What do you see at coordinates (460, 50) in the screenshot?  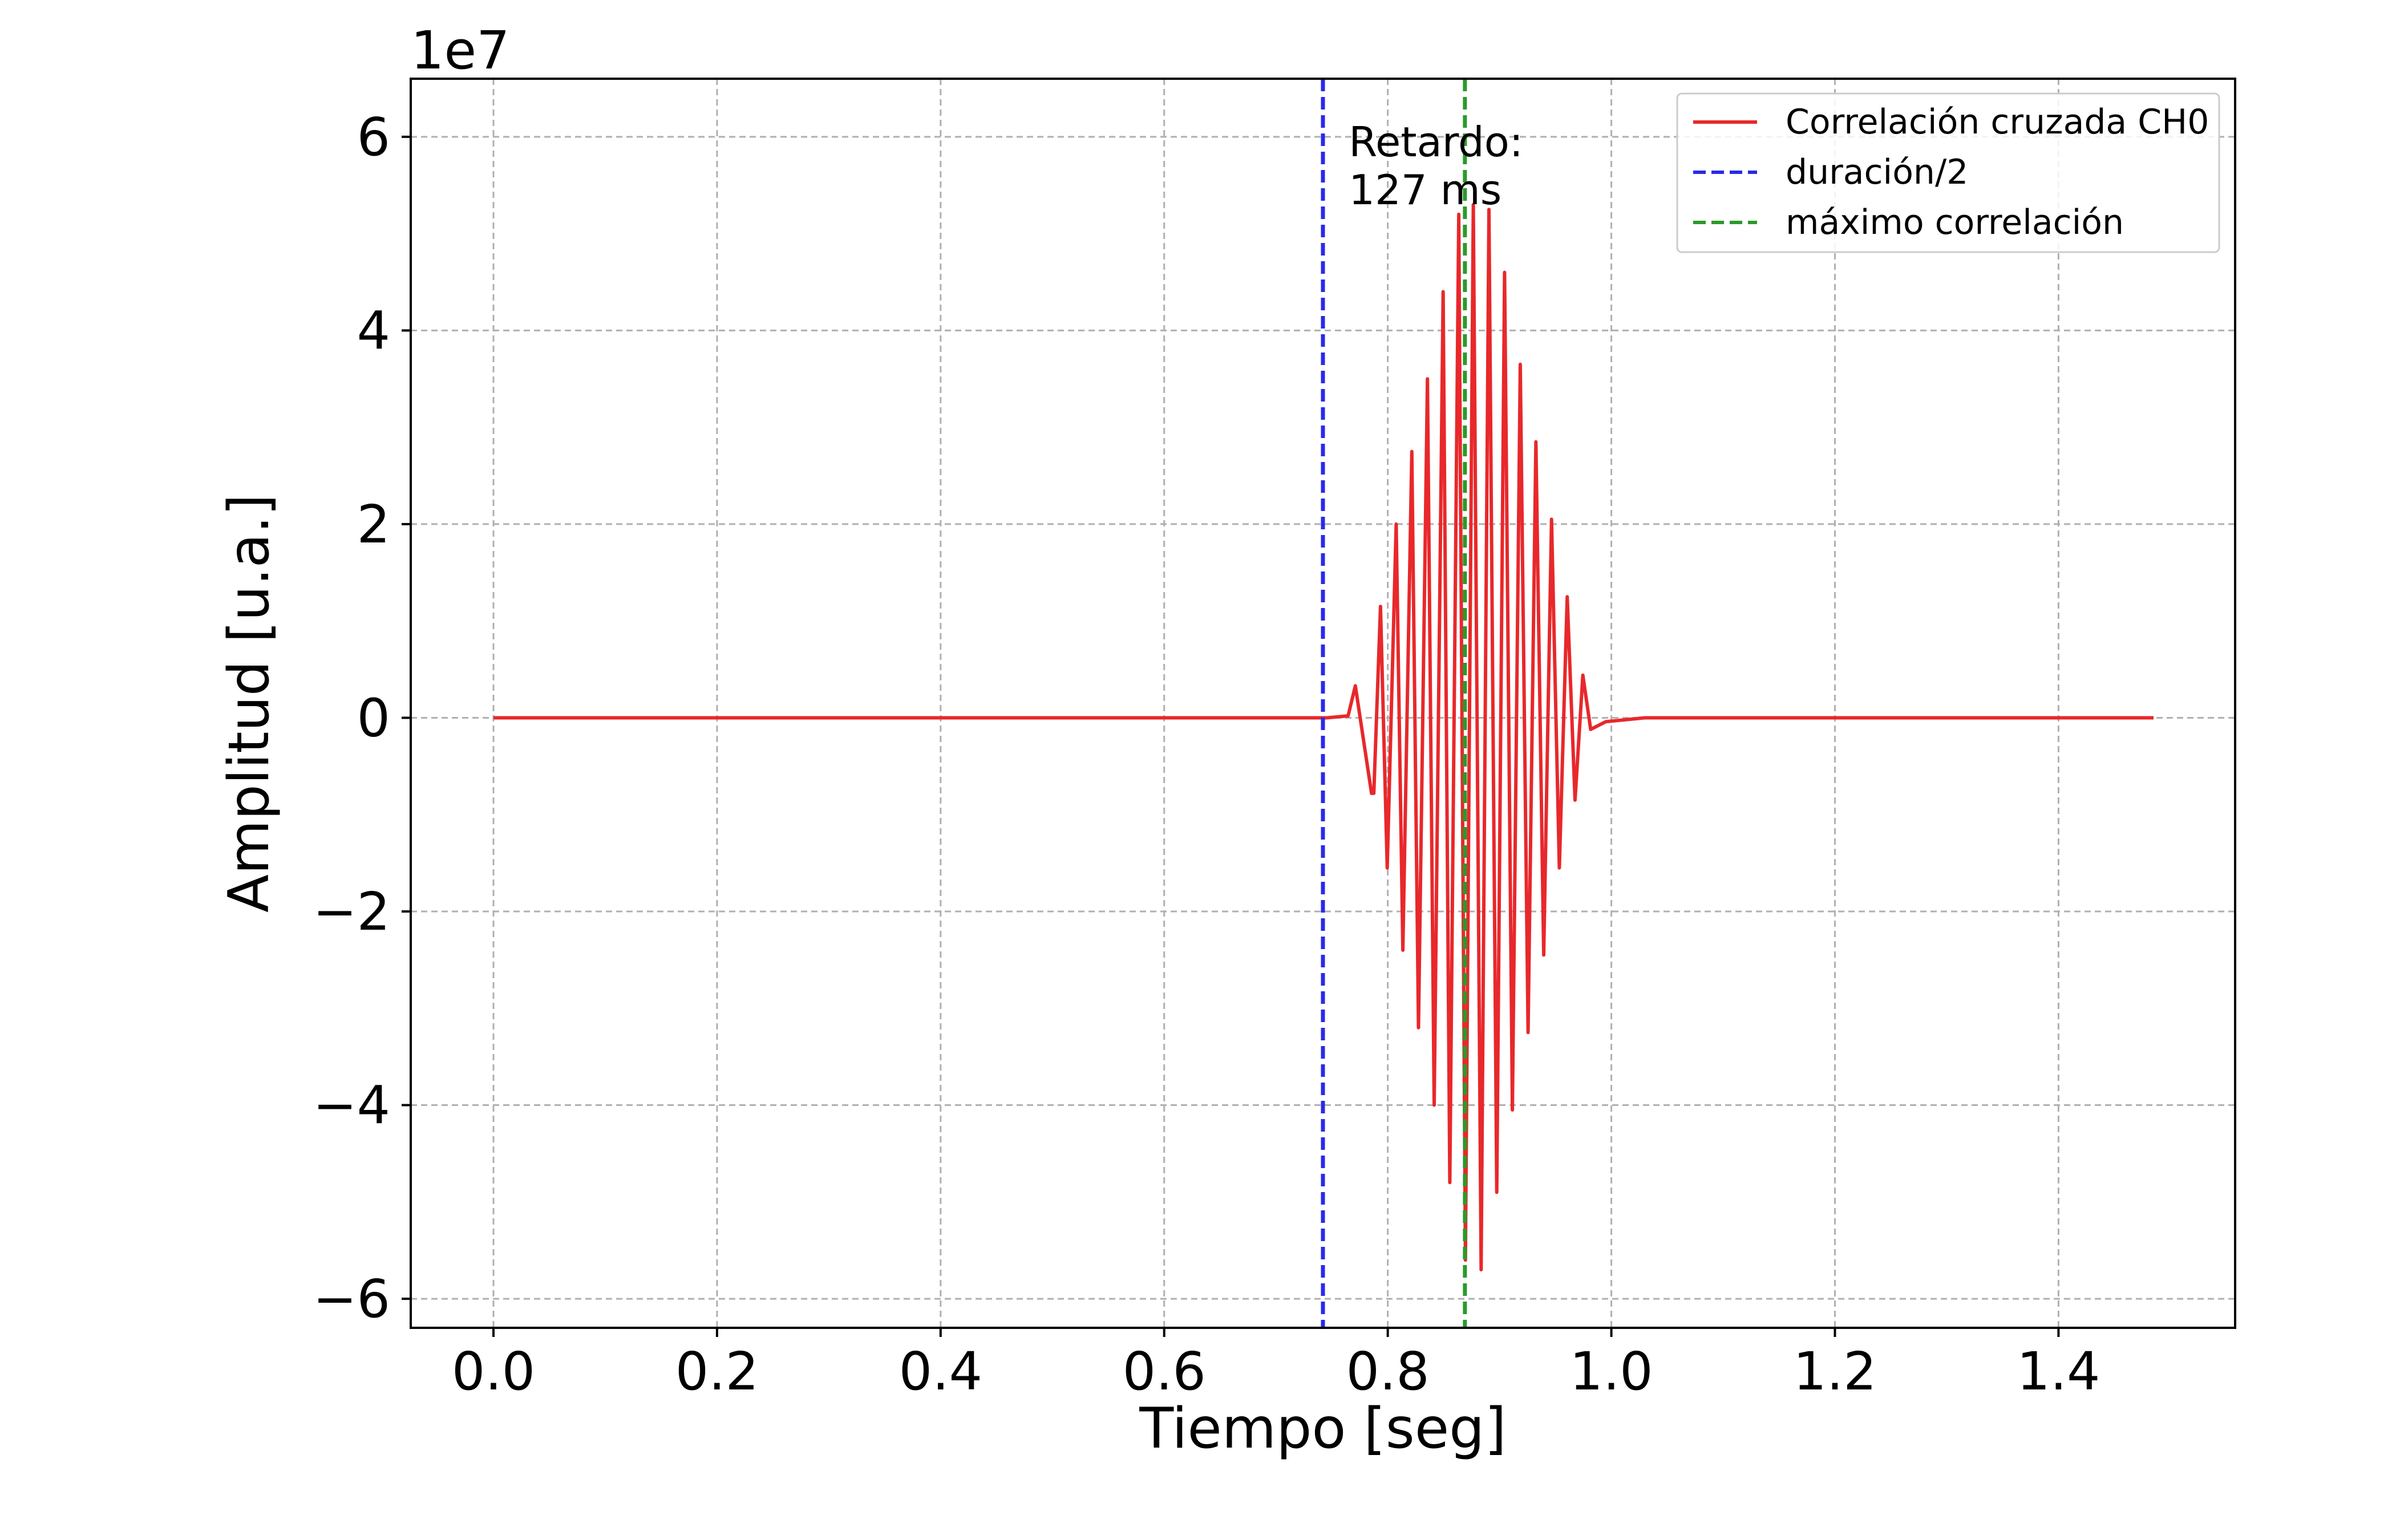 I see `y-offset-label: 1e7` at bounding box center [460, 50].